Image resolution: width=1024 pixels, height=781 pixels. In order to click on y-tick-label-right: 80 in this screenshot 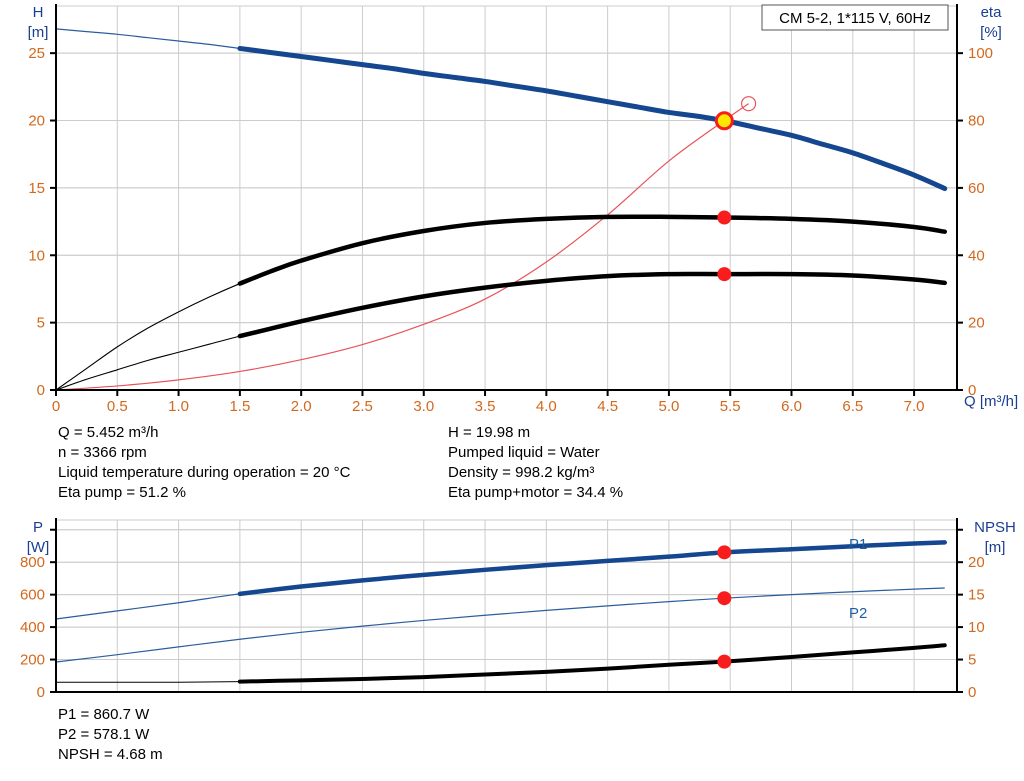, I will do `click(976, 121)`.